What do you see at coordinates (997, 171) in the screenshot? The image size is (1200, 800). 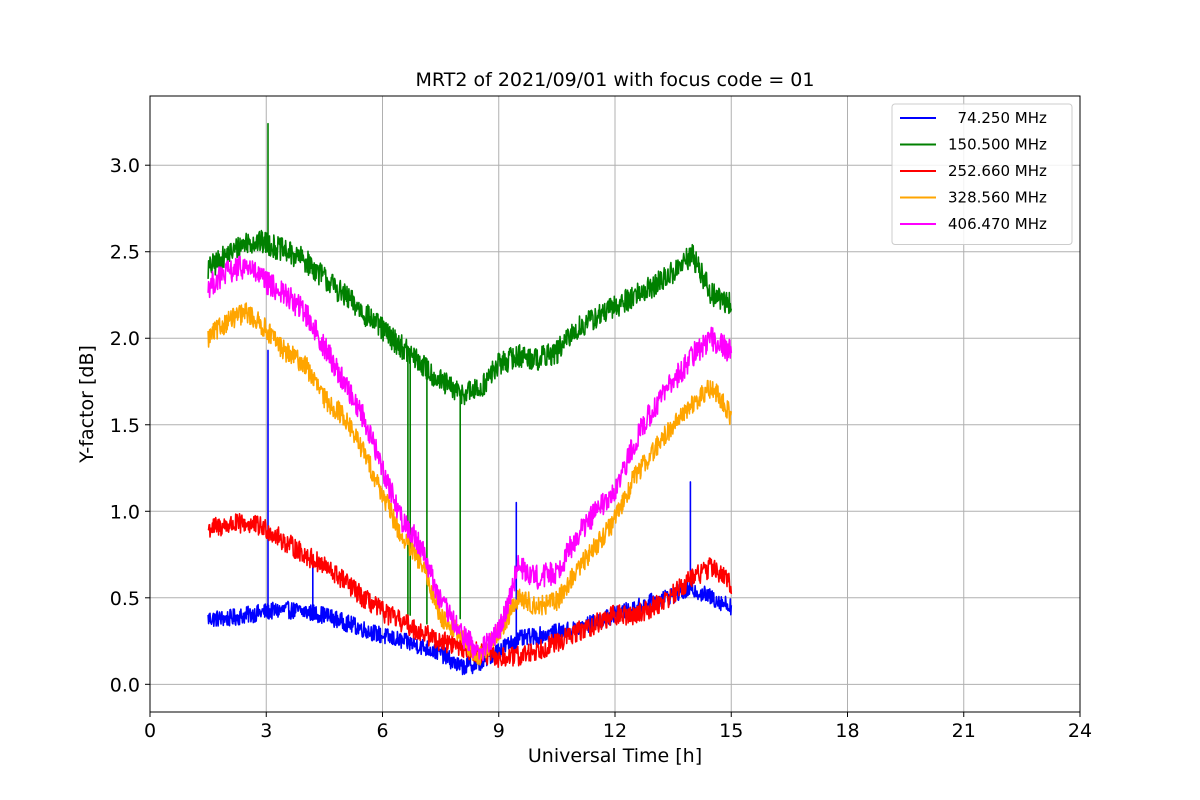 I see `legend-label: 252.660 MHz` at bounding box center [997, 171].